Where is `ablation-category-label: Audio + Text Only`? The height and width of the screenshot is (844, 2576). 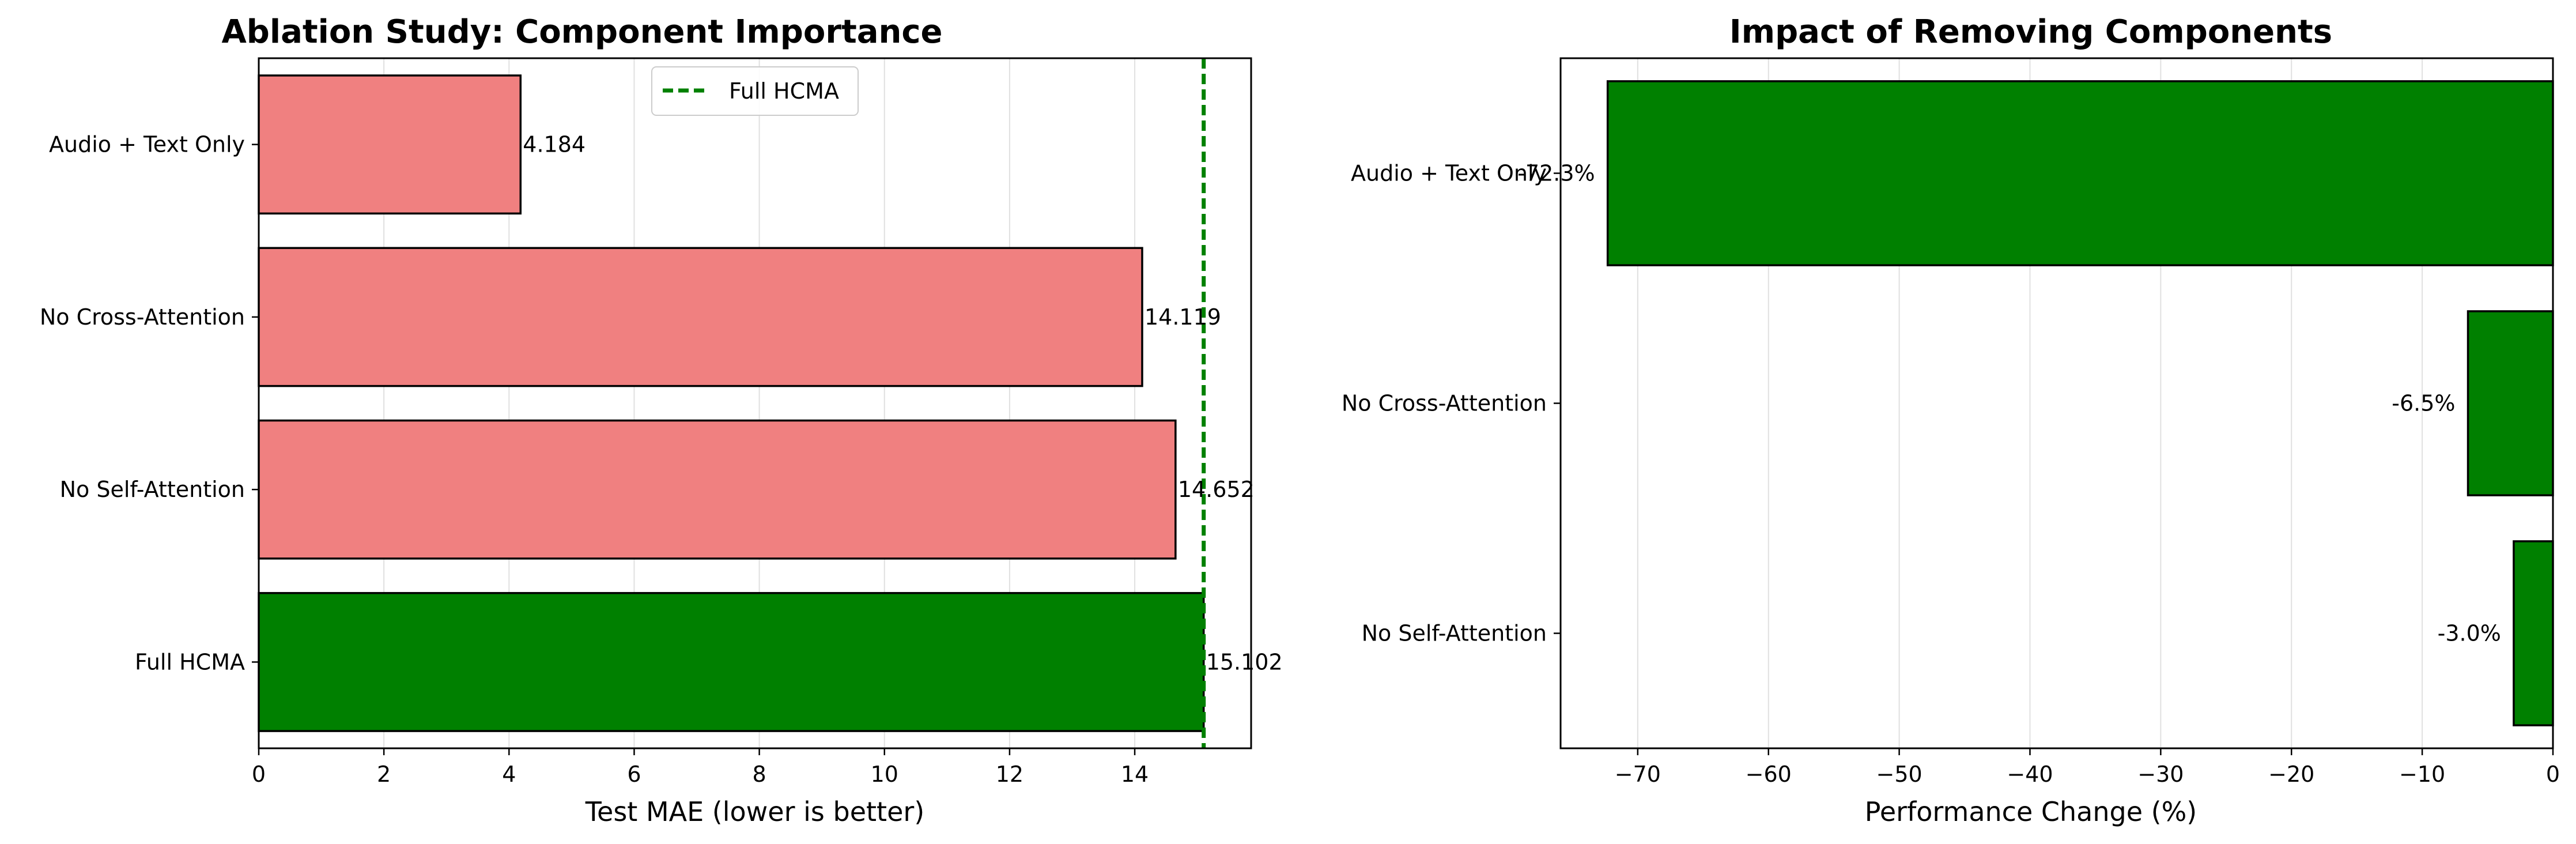 ablation-category-label: Audio + Text Only is located at coordinates (147, 144).